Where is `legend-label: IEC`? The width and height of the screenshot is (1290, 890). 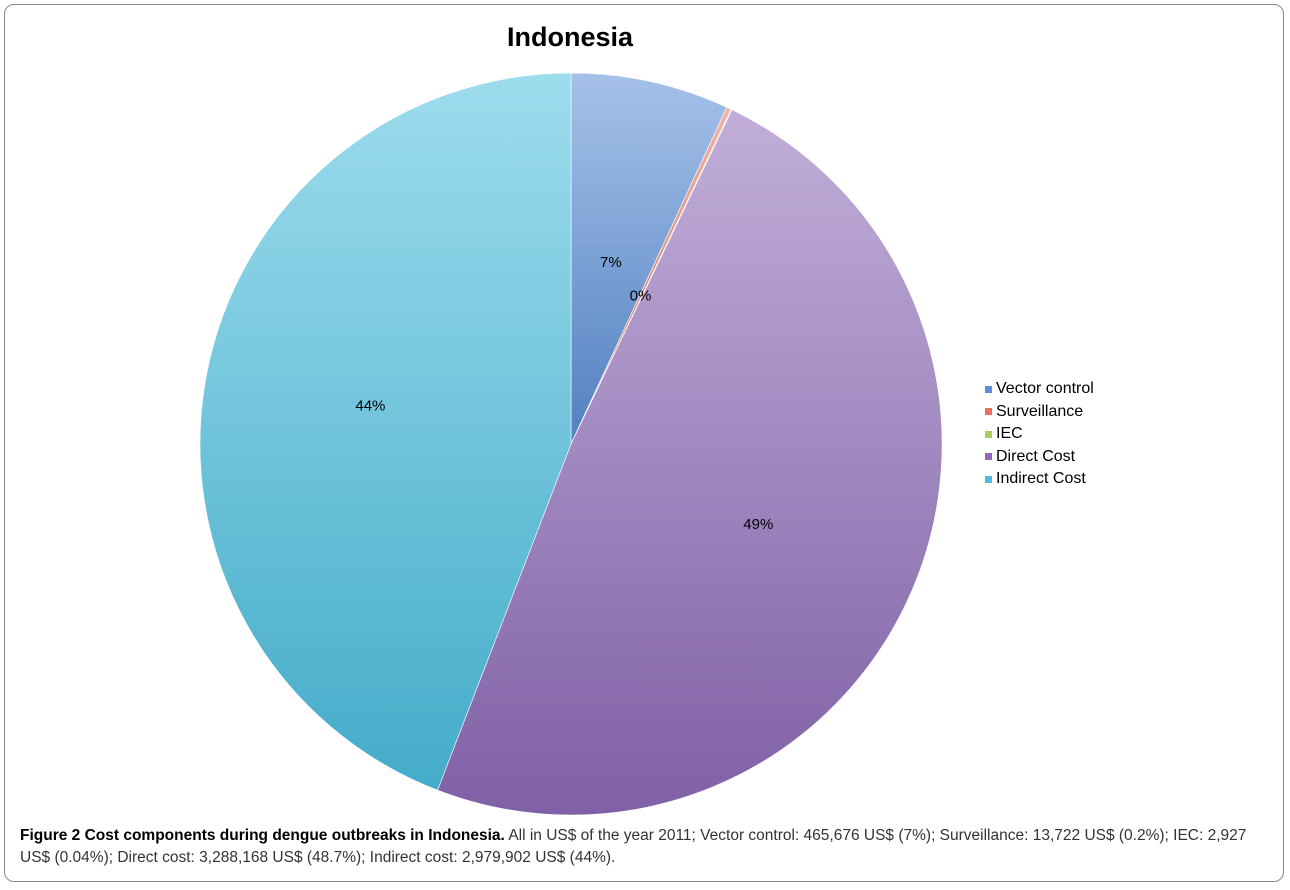 legend-label: IEC is located at coordinates (1009, 434).